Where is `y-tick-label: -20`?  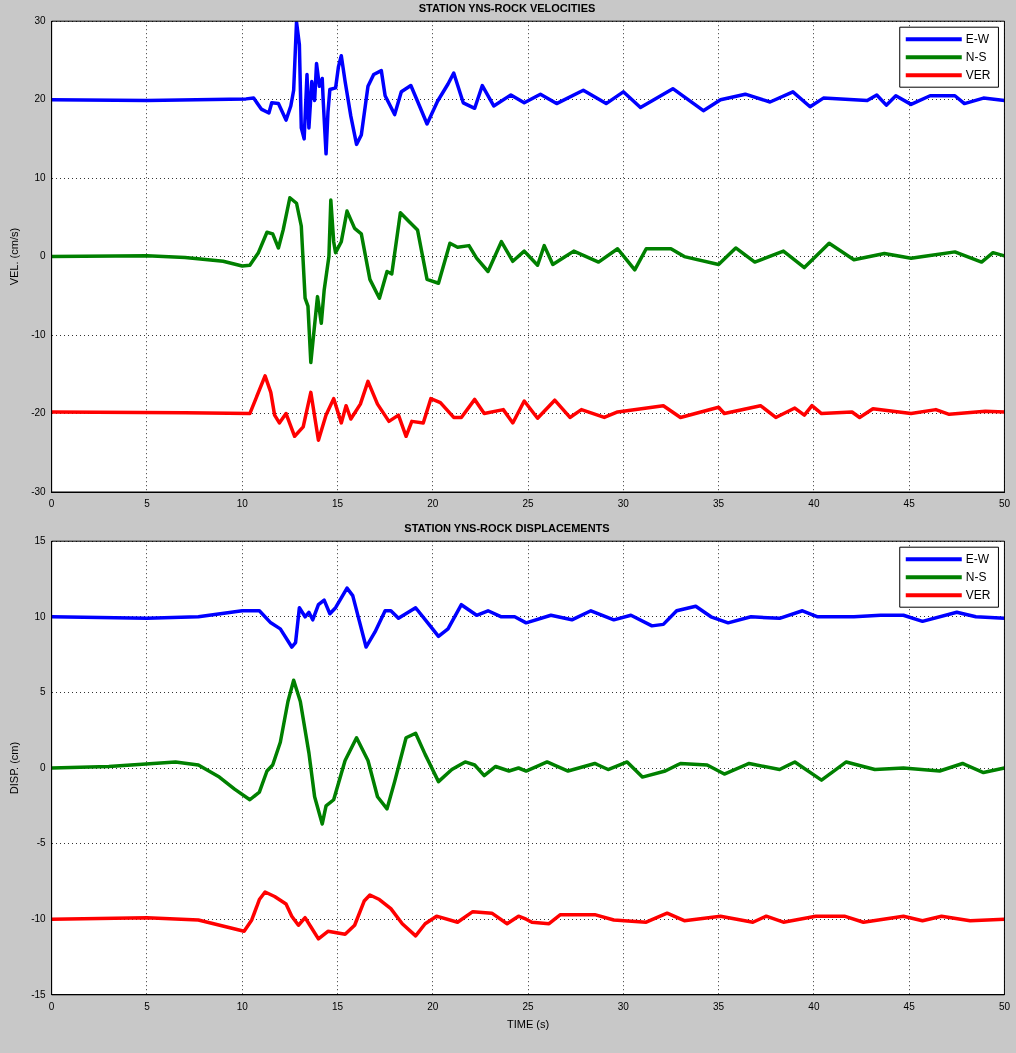 y-tick-label: -20 is located at coordinates (39, 413).